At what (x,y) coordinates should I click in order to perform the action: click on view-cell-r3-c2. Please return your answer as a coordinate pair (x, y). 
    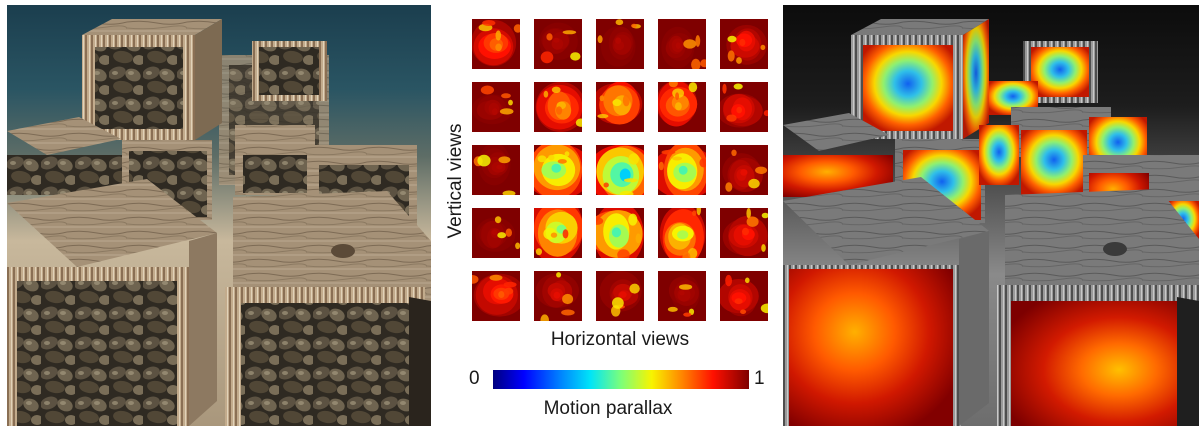
    Looking at the image, I should click on (558, 170).